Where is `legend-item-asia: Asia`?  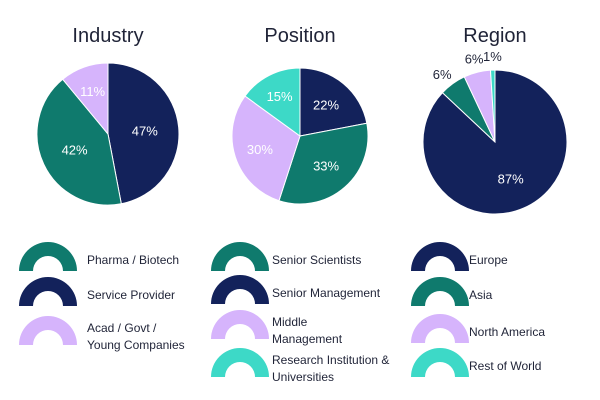 legend-item-asia: Asia is located at coordinates (452, 291).